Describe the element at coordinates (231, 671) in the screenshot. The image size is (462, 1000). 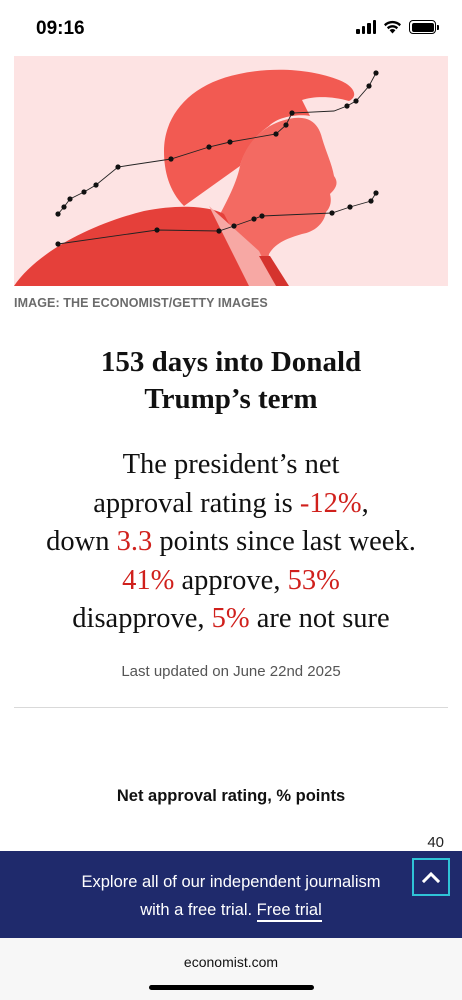
I see `last-updated: Last updated on June 22nd 2025` at that location.